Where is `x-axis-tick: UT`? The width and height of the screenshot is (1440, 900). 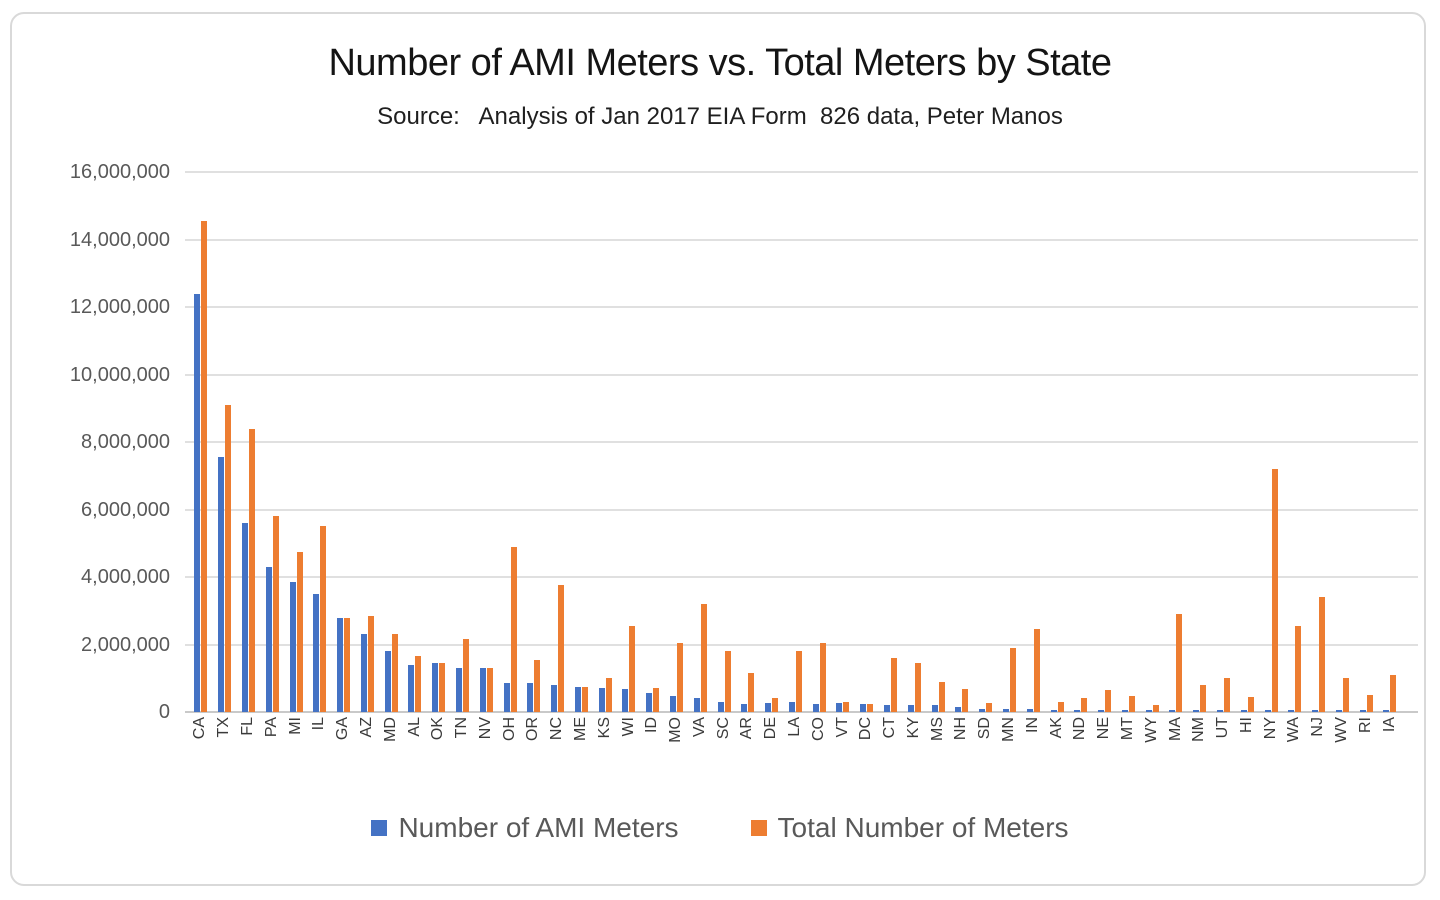
x-axis-tick: UT is located at coordinates (1224, 746).